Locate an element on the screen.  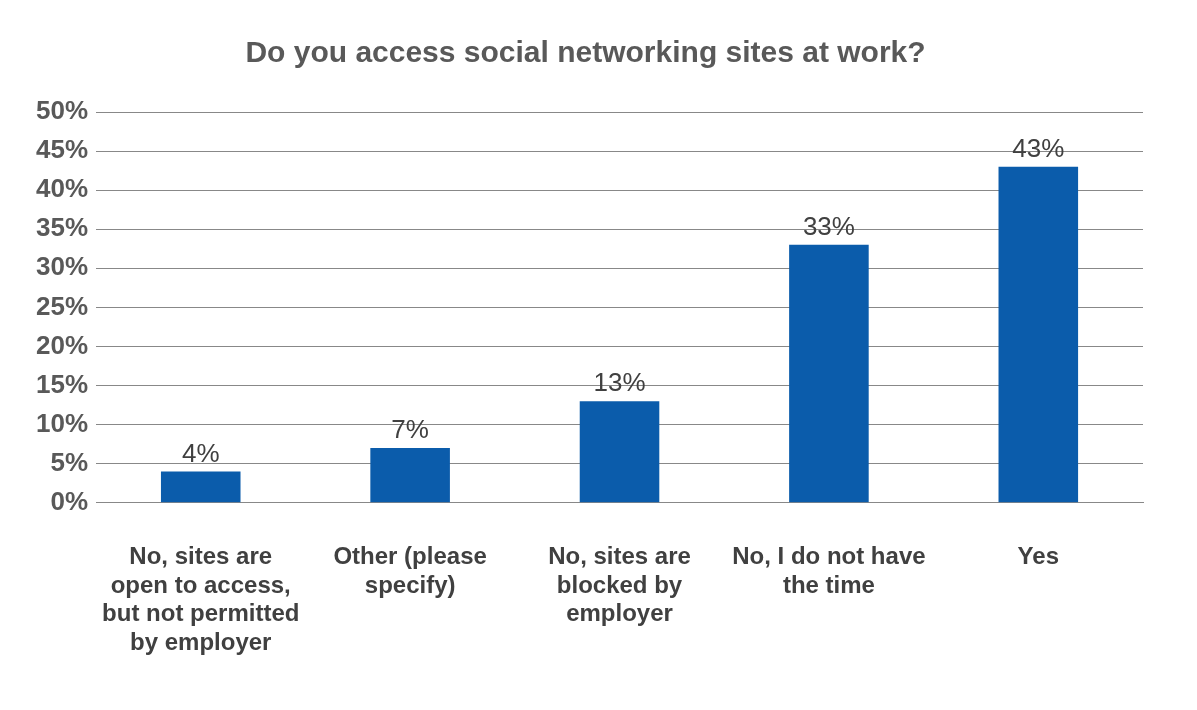
y-tick-label: 20% is located at coordinates (62, 344).